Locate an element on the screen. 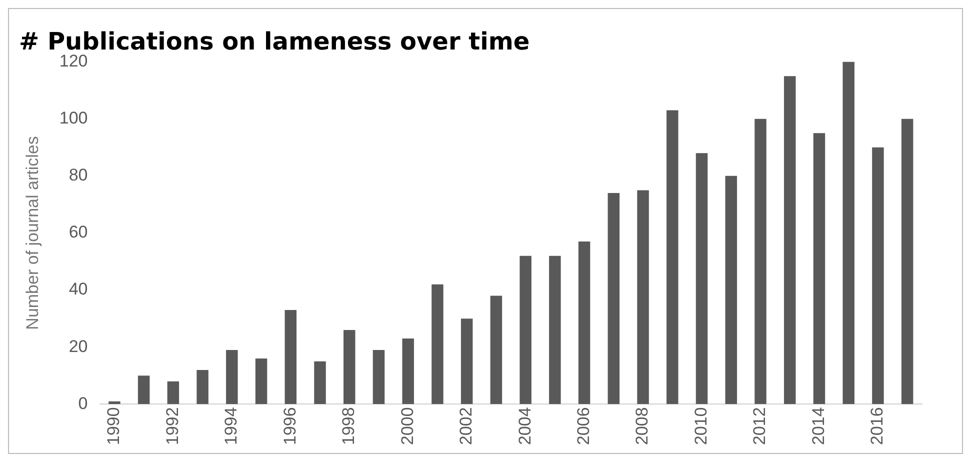  y-tick-label: 0 is located at coordinates (83, 403).